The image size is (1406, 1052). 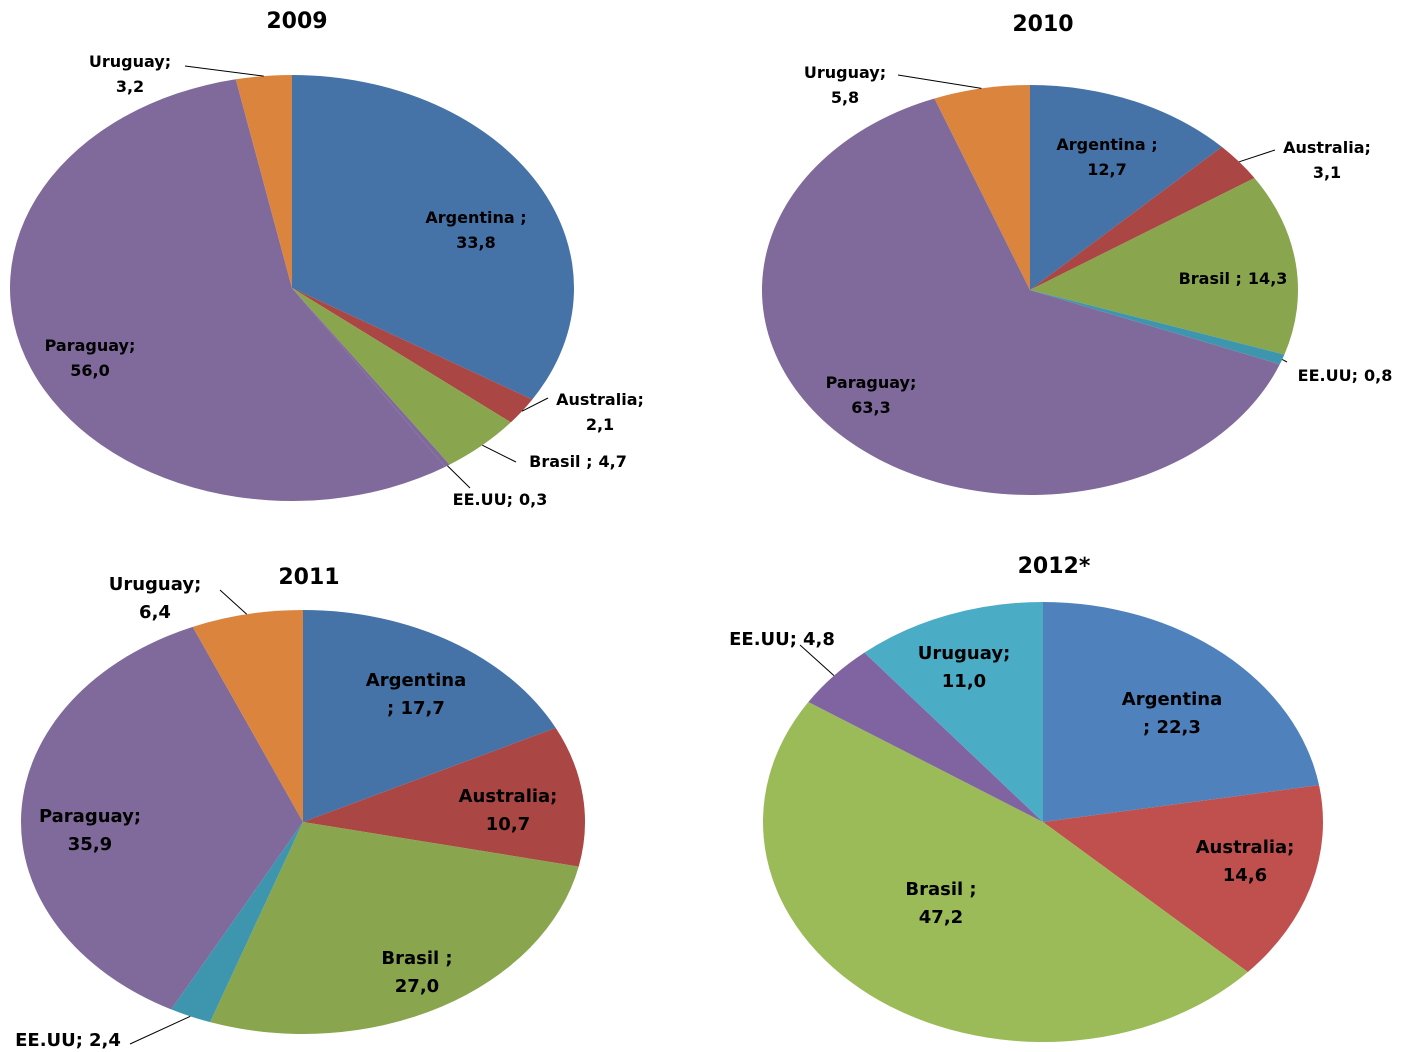 I want to click on data-label: Brasil ; 14,3, so click(x=1233, y=278).